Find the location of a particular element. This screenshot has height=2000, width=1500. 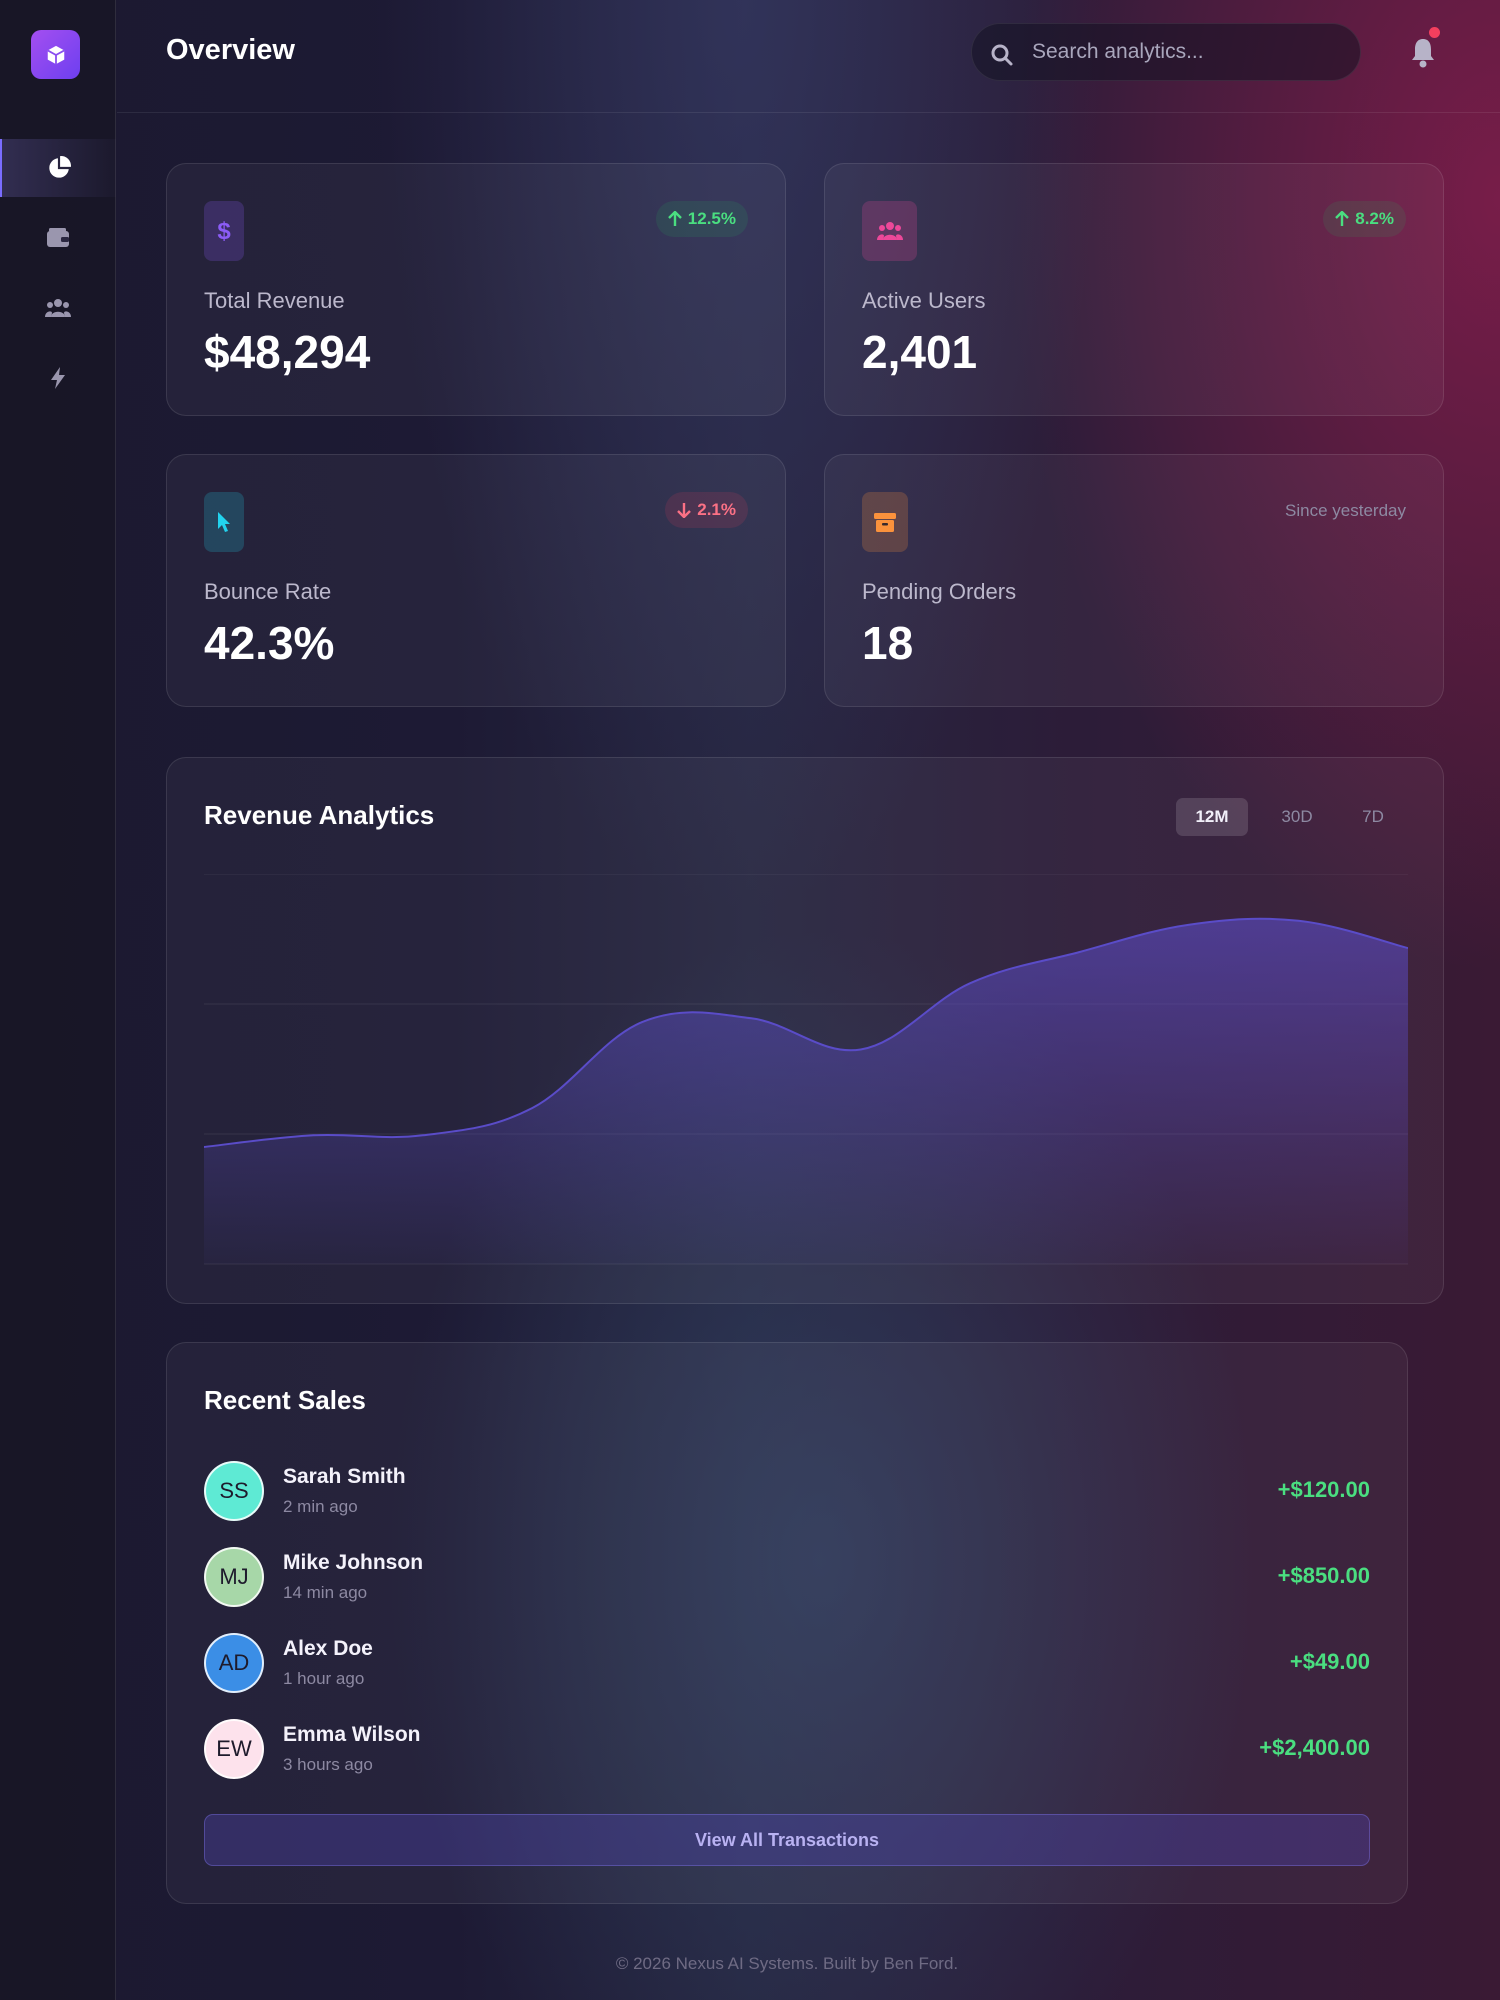

sidebar-item-users is located at coordinates (58, 308).